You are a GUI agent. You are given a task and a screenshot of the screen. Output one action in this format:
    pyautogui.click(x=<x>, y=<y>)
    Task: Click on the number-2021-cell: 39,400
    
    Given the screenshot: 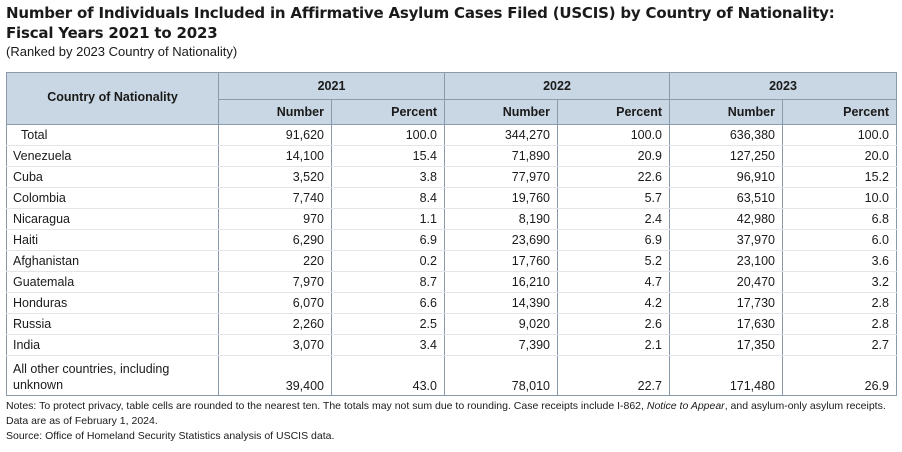 What is the action you would take?
    pyautogui.click(x=275, y=375)
    